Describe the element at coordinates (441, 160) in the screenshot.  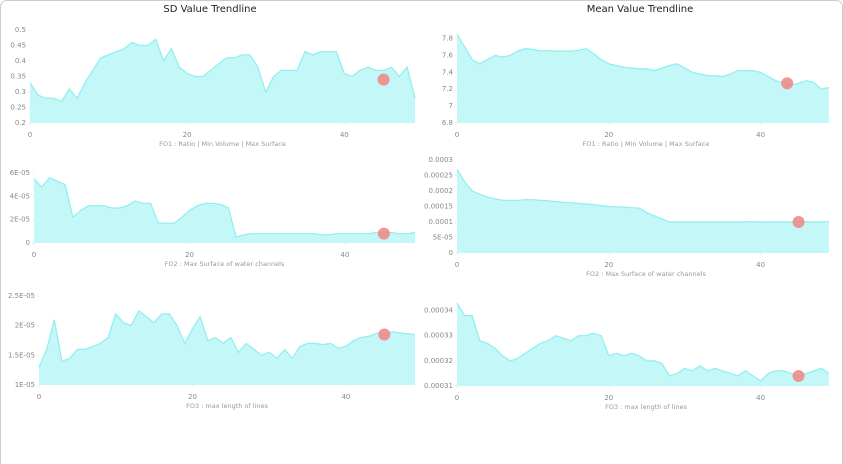
I see `y-tick-label: 0.0003` at that location.